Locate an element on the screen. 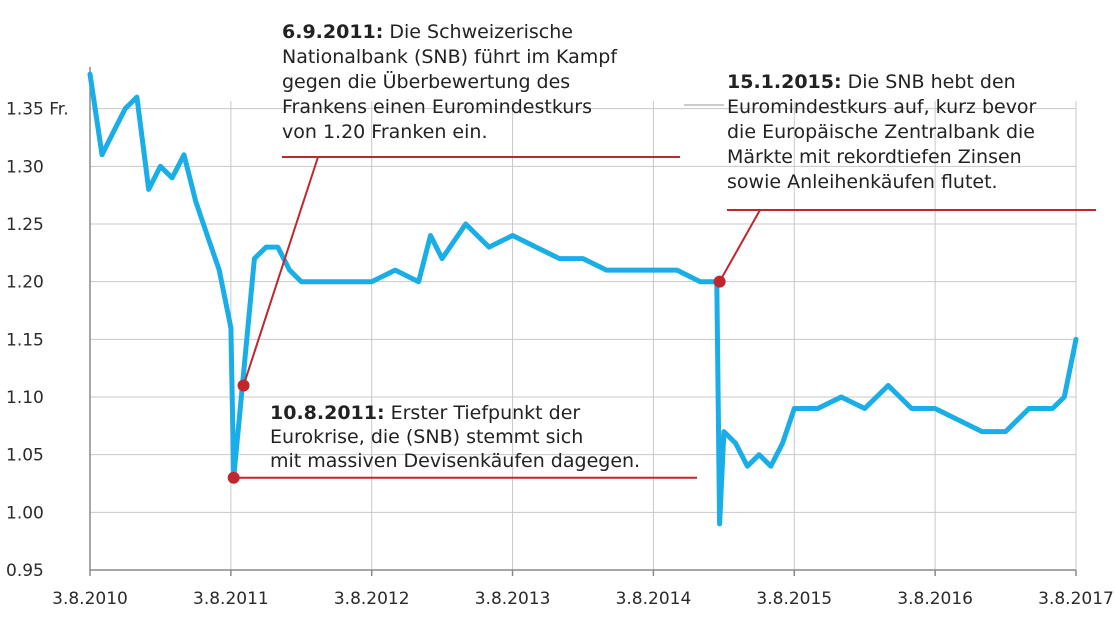 The image size is (1114, 619). y-tick-label: 1.00 is located at coordinates (25, 513).